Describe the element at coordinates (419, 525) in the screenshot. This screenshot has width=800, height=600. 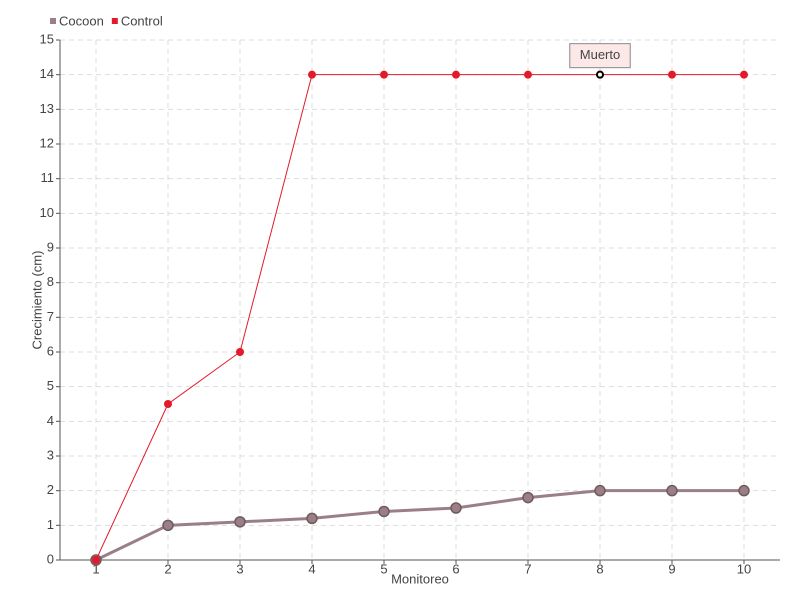
I see `series-line` at that location.